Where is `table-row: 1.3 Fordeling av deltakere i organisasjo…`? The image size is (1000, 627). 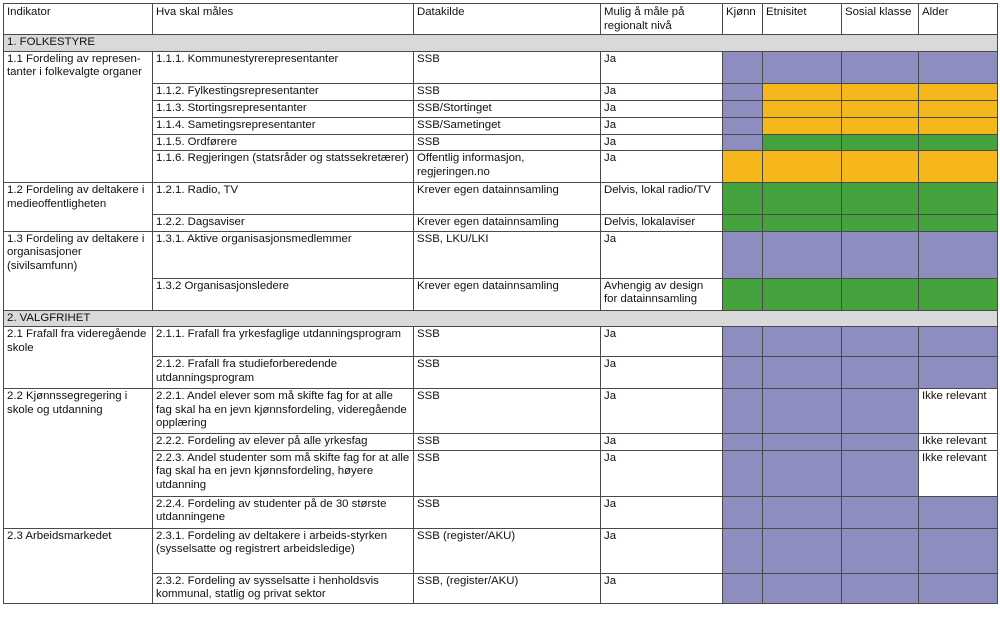 table-row: 1.3 Fordeling av deltakere i organisasjo… is located at coordinates (500, 270).